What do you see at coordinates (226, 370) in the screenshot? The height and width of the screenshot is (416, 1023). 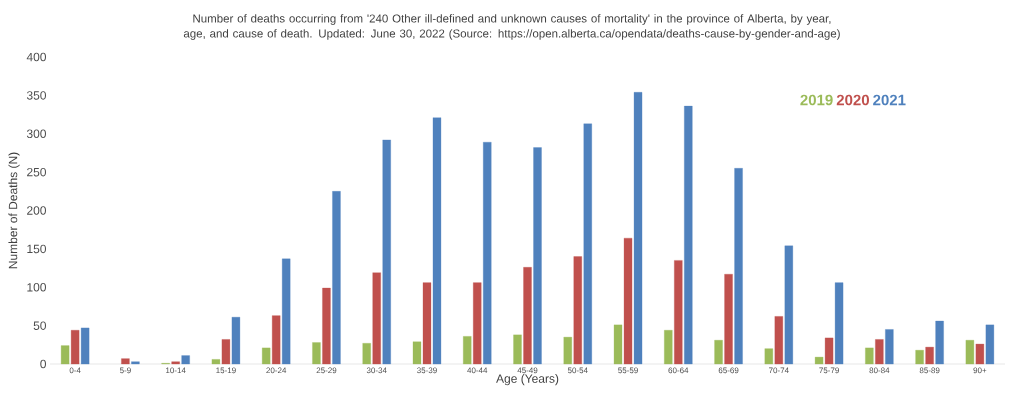 I see `x-tick-label: 15-19` at bounding box center [226, 370].